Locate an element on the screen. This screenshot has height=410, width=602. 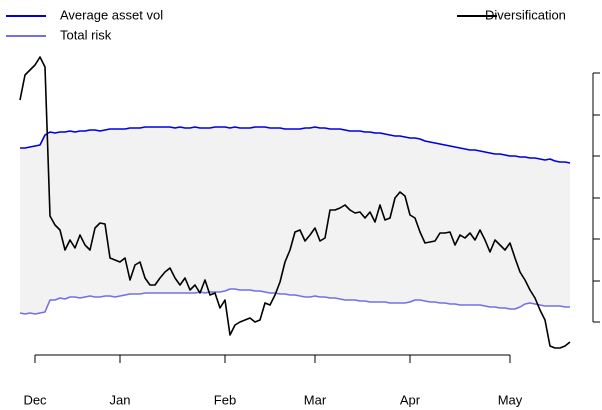
legend-item: Total risk is located at coordinates (59, 34).